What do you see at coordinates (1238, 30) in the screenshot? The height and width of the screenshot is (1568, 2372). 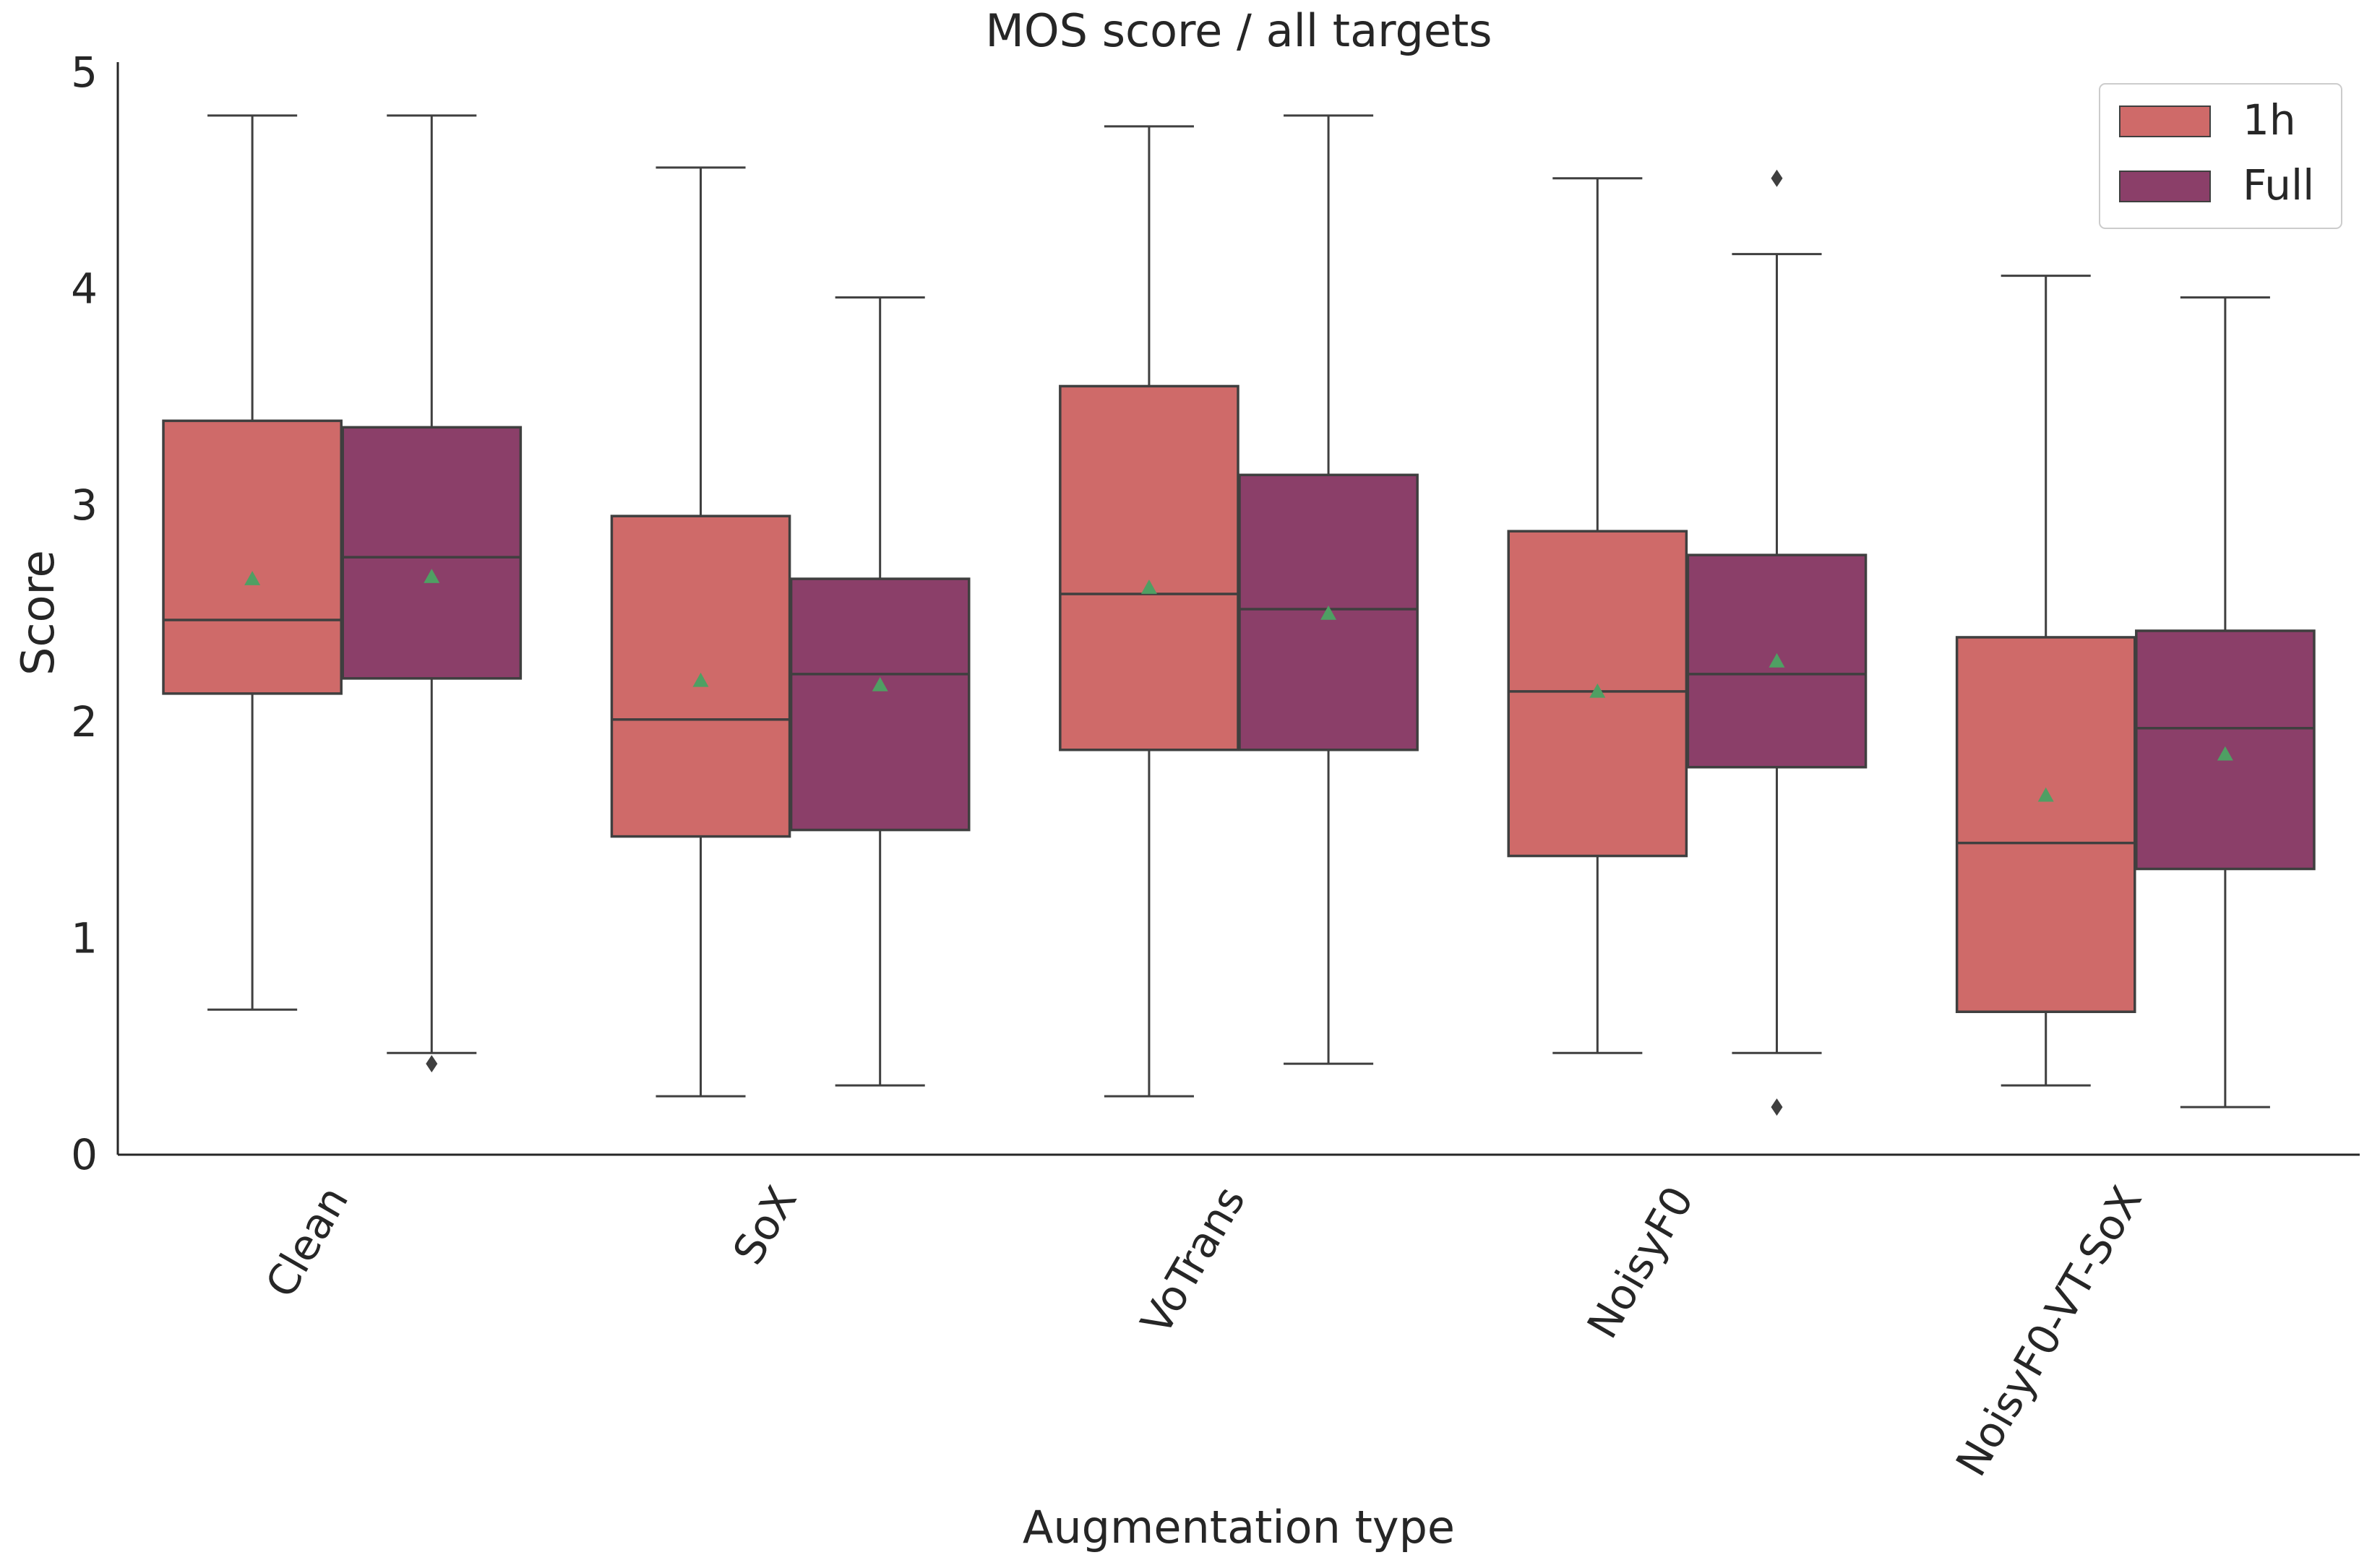 I see `chart-title: MOS score / all targets` at bounding box center [1238, 30].